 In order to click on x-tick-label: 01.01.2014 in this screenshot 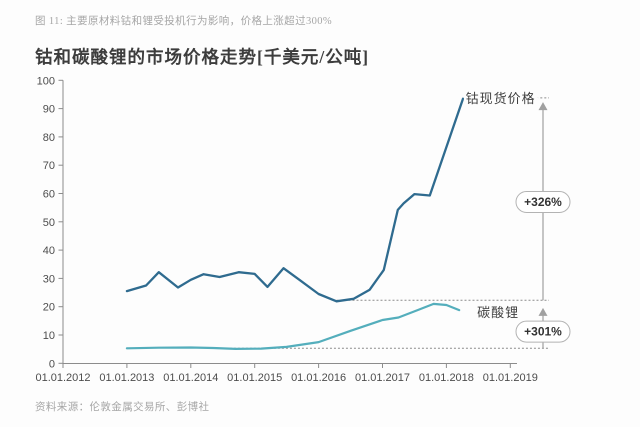, I will do `click(190, 378)`.